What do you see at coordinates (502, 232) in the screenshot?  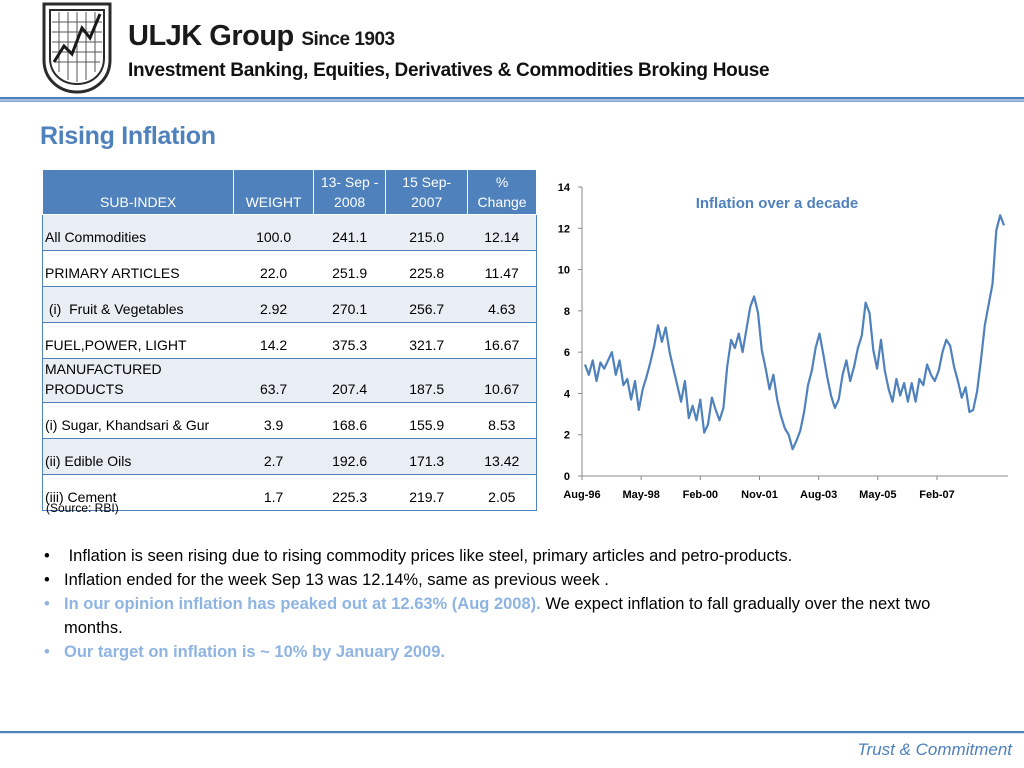 I see `change-cell: 12.14` at bounding box center [502, 232].